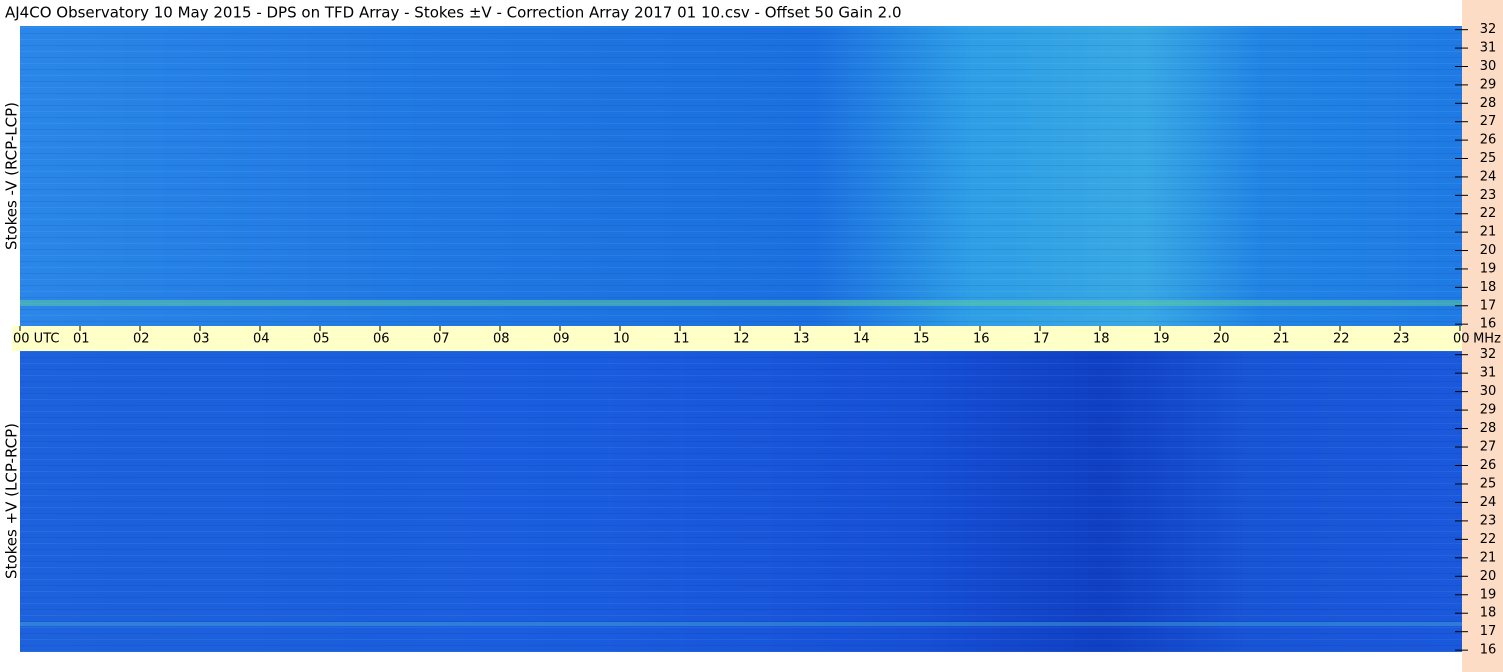 The width and height of the screenshot is (1503, 672). What do you see at coordinates (36, 339) in the screenshot?
I see `x-tick-label: 00 UTC` at bounding box center [36, 339].